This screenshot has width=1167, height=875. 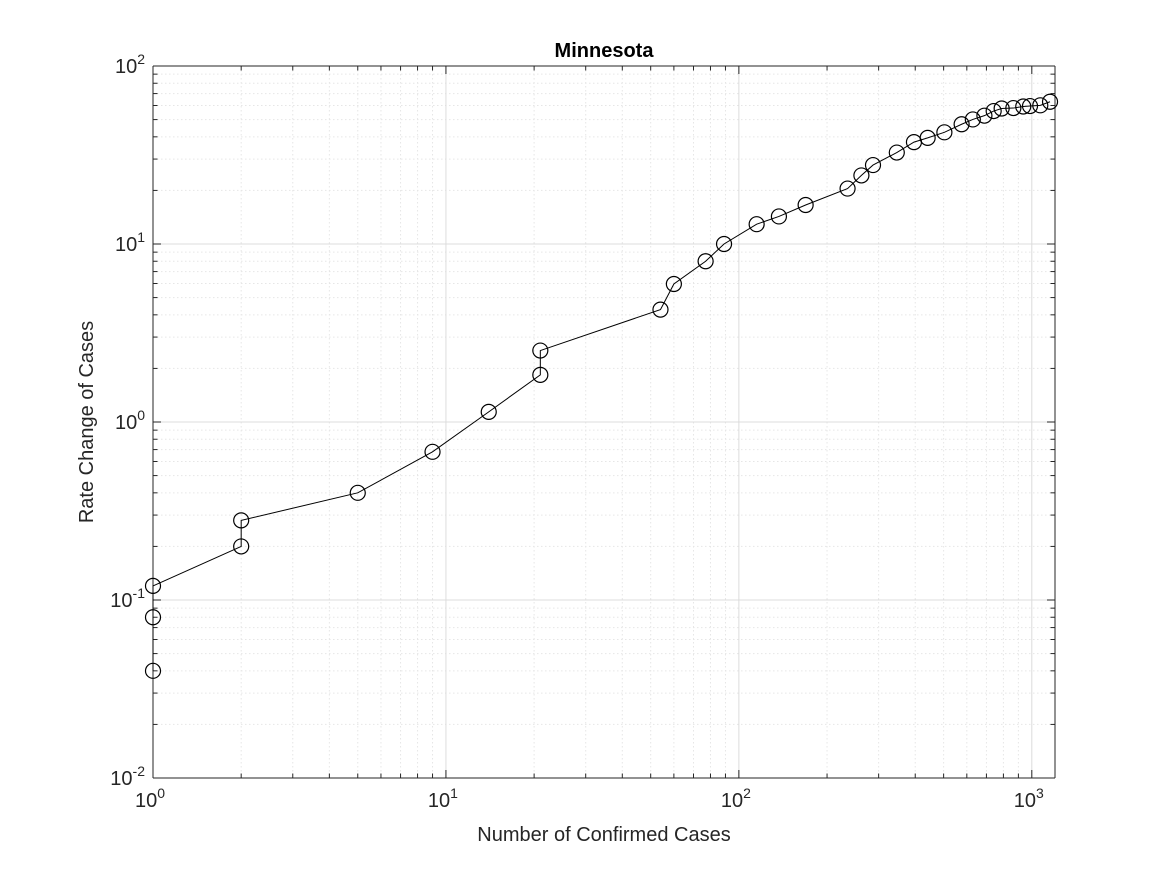 I want to click on x-tick-label: 10², so click(x=736, y=798).